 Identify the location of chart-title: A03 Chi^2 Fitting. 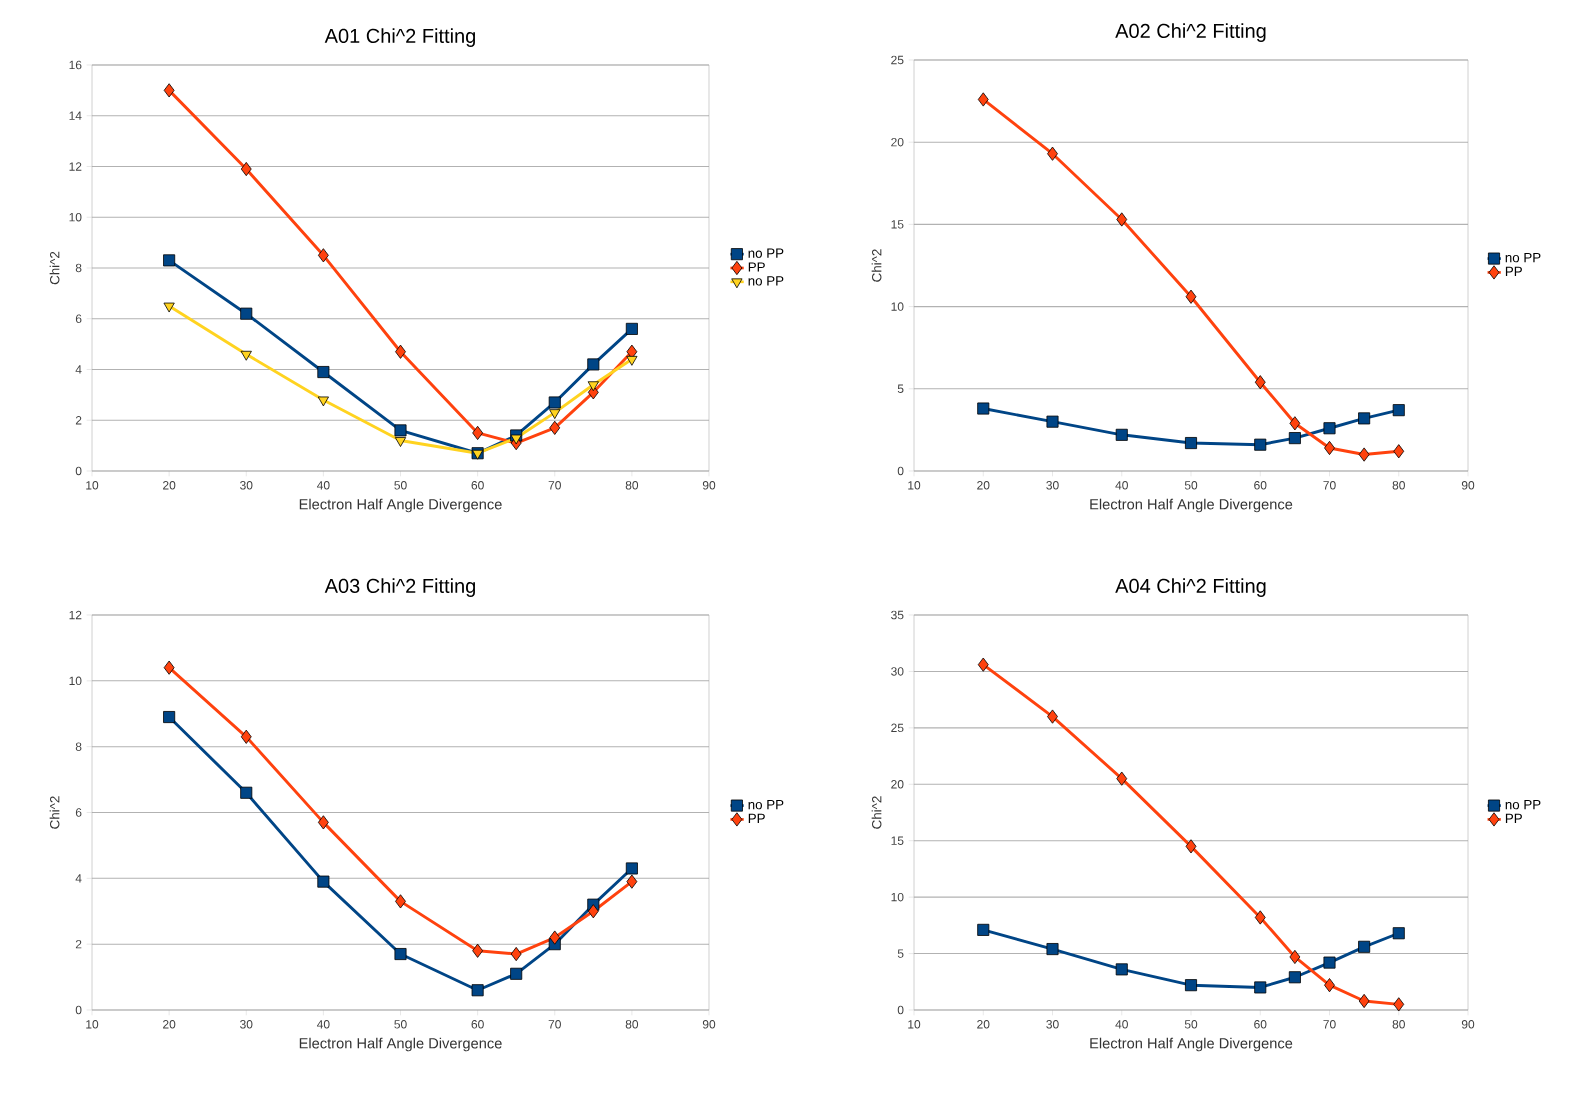
(400, 587).